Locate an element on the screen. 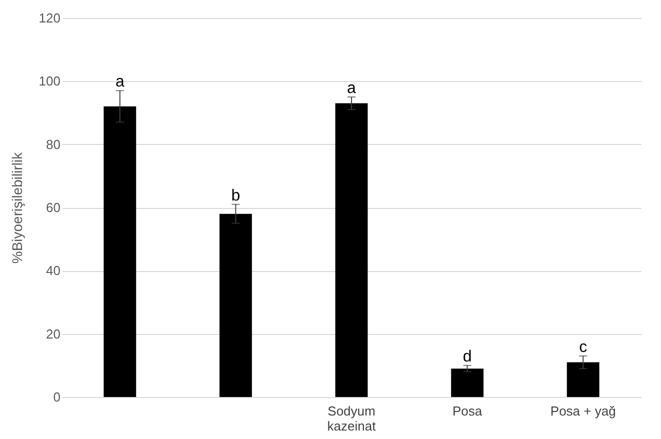 The width and height of the screenshot is (661, 439). data-label: b is located at coordinates (235, 195).